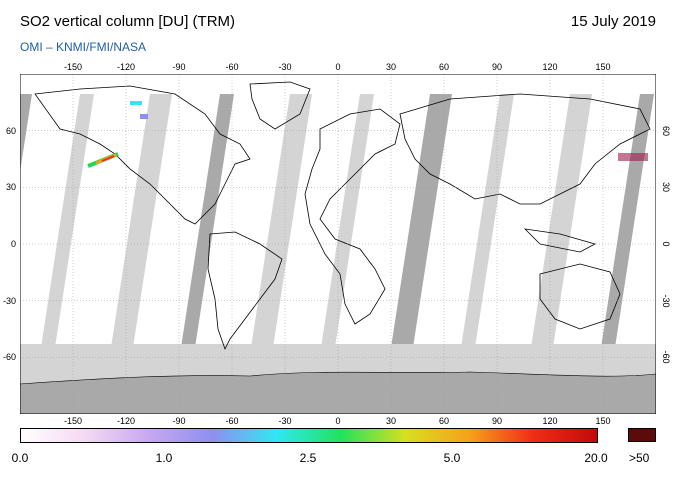  Describe the element at coordinates (83, 47) in the screenshot. I see `credit-label: OMI – KNMI/FMI/NASA` at that location.